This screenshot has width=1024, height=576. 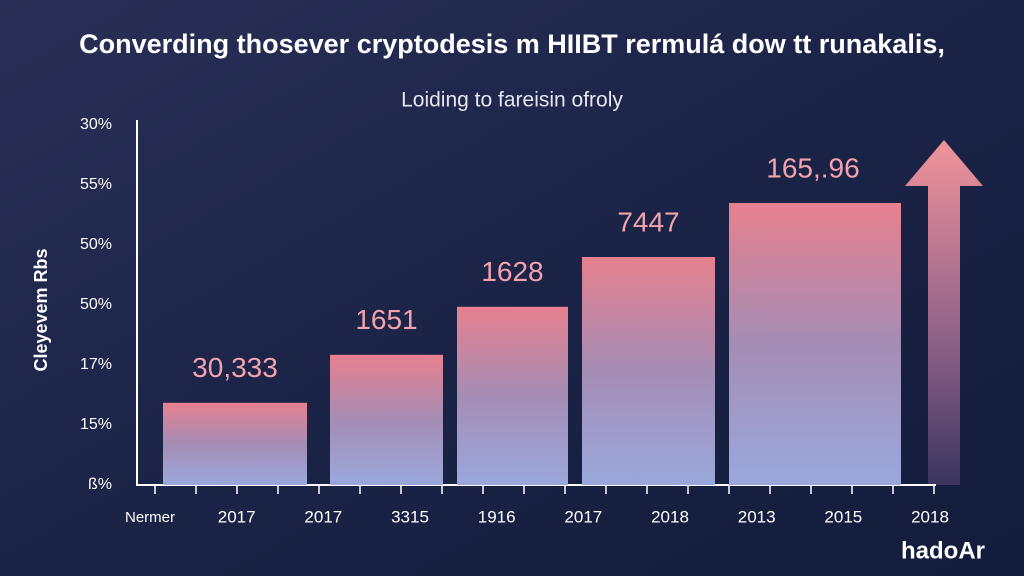 What do you see at coordinates (512, 100) in the screenshot?
I see `chart-subtitle: Loiding to fareisin ofroly` at bounding box center [512, 100].